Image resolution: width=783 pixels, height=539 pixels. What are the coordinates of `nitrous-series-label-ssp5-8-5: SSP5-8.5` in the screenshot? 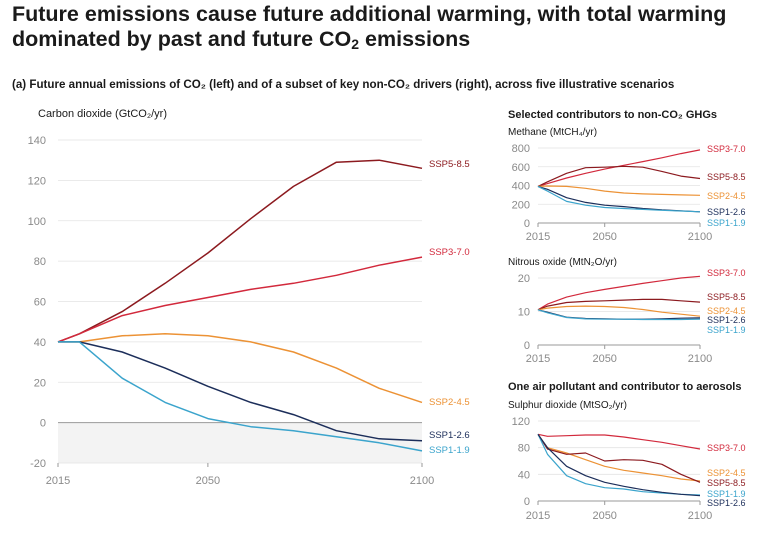 It's located at (726, 297).